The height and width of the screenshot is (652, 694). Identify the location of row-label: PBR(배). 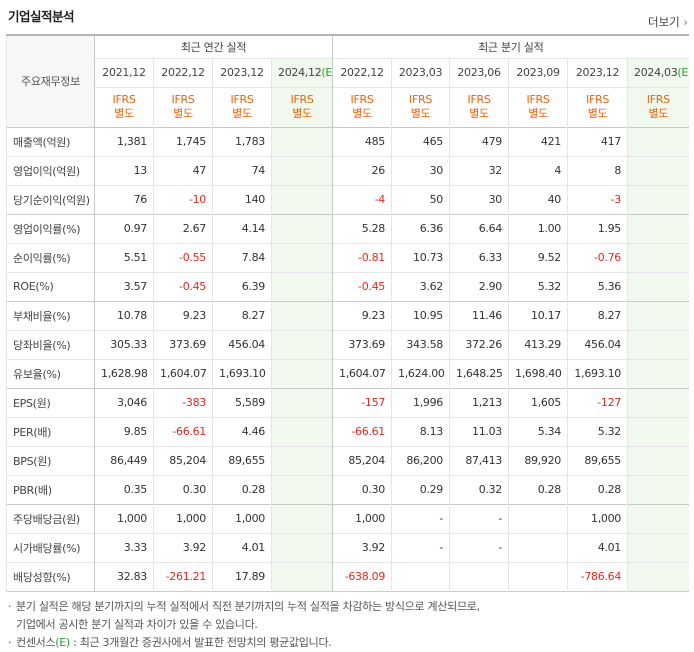
(50, 489).